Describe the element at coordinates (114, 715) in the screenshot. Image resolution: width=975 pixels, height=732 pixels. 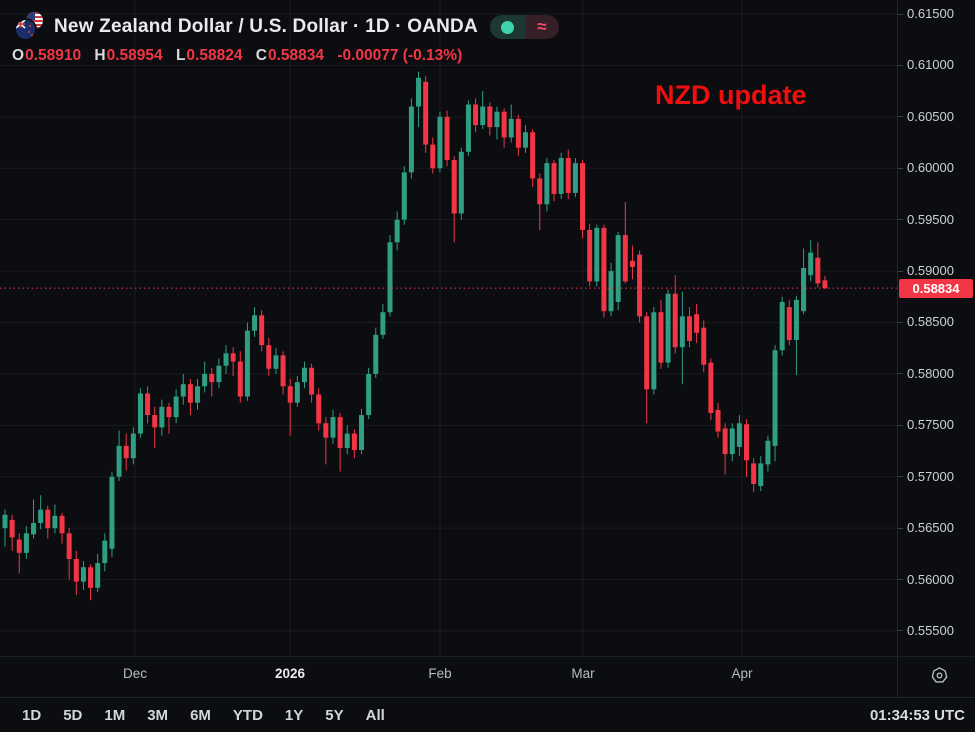
I see `range-button-1m: 1M` at that location.